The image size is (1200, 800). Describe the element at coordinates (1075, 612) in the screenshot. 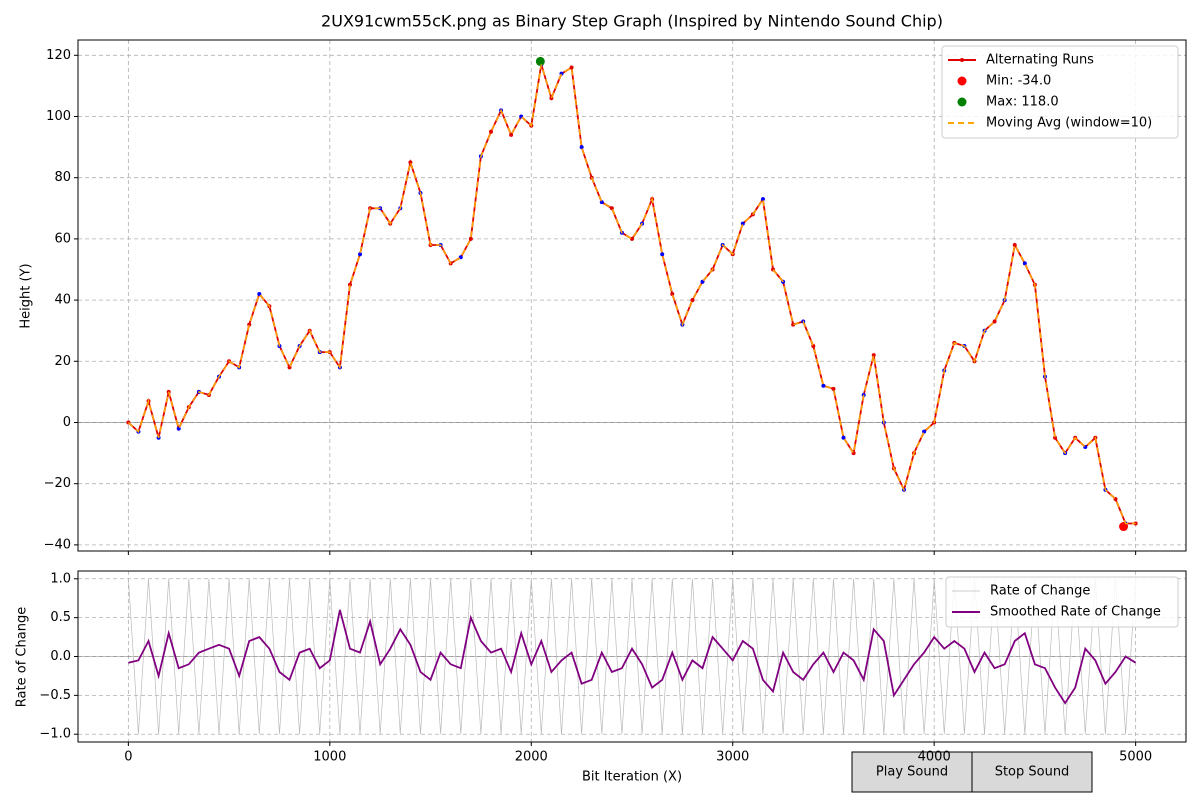

I see `legend-label: Smoothed Rate of Change` at that location.